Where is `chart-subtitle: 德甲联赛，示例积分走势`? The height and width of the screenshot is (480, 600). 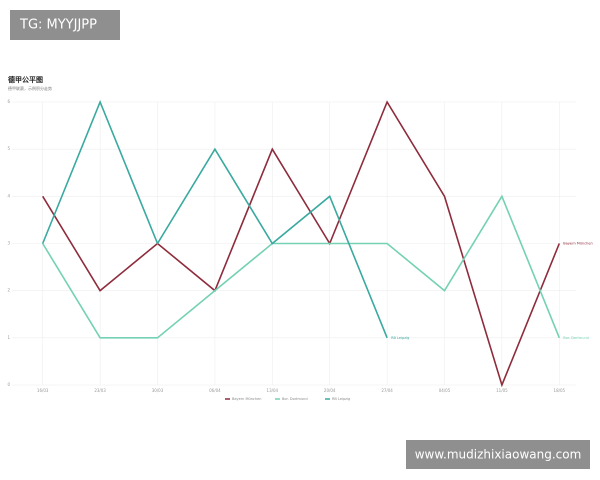 chart-subtitle: 德甲联赛，示例积分走势 is located at coordinates (30, 88).